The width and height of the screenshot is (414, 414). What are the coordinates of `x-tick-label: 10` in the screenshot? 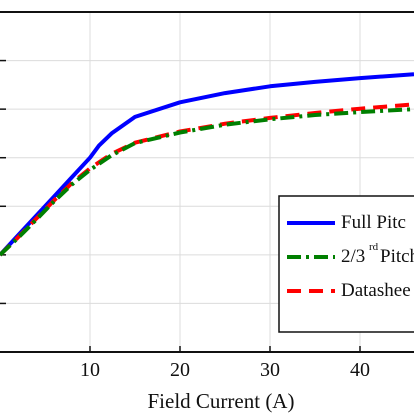 It's located at (90, 370).